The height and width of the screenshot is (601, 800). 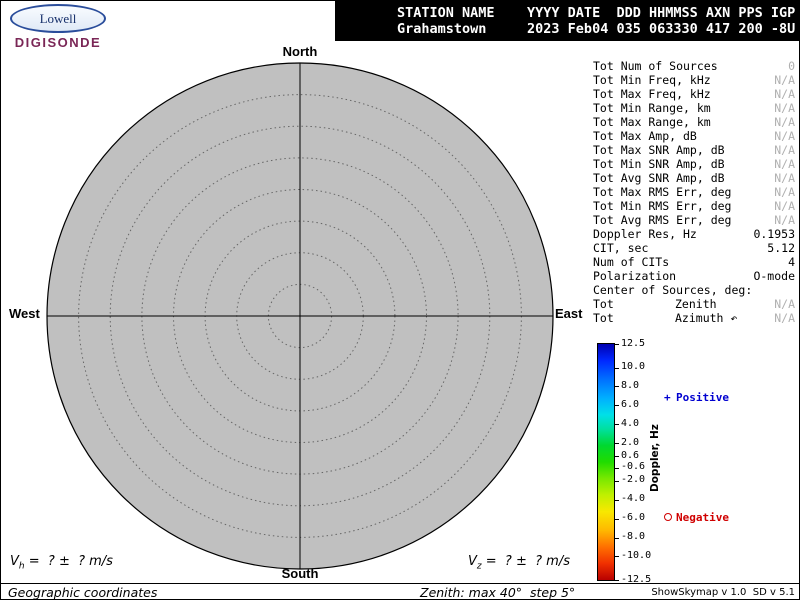 I want to click on colorbar-tick-label: -10.0, so click(x=636, y=555).